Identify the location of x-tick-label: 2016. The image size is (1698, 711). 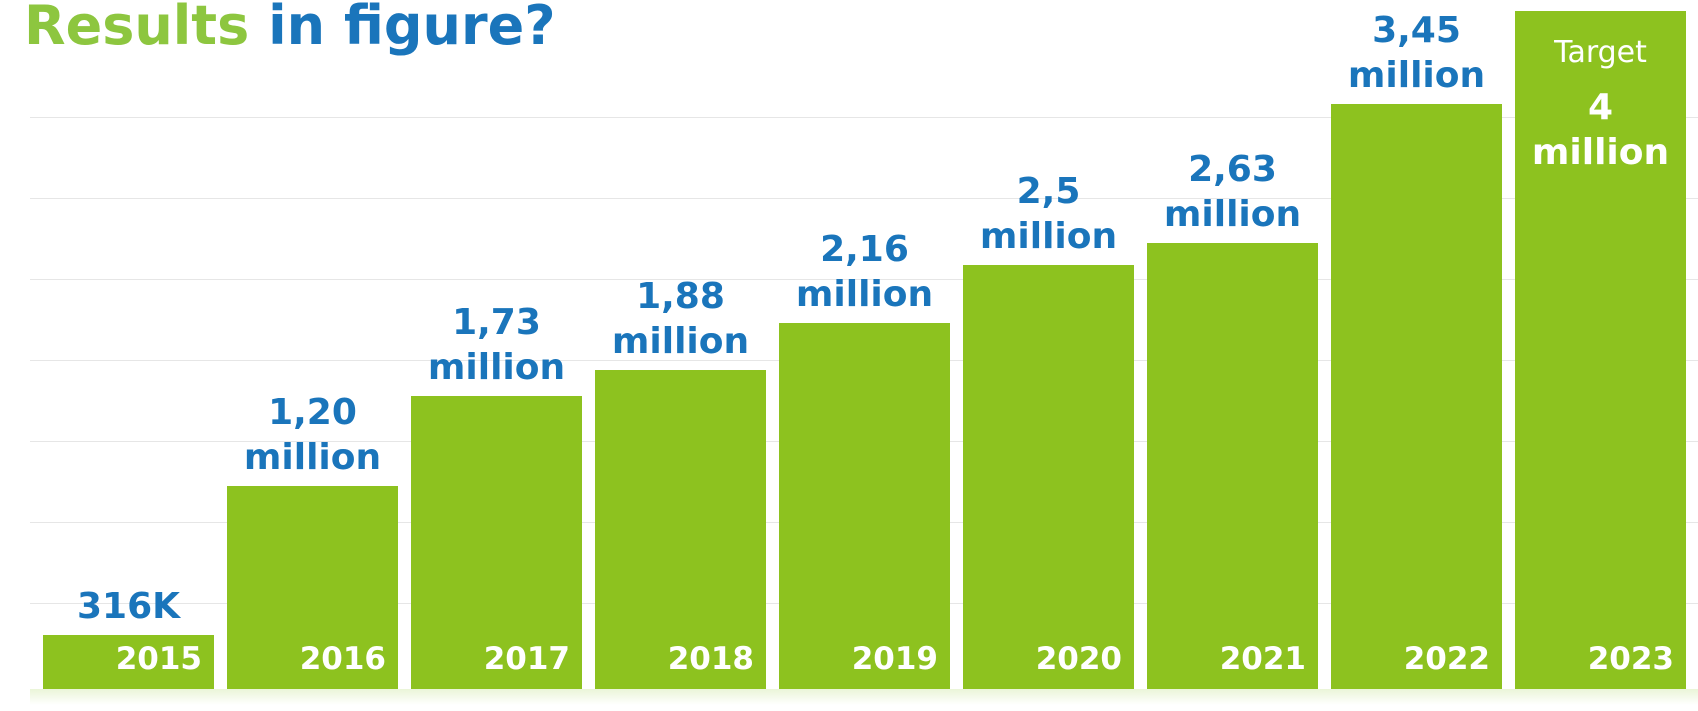
(342, 659).